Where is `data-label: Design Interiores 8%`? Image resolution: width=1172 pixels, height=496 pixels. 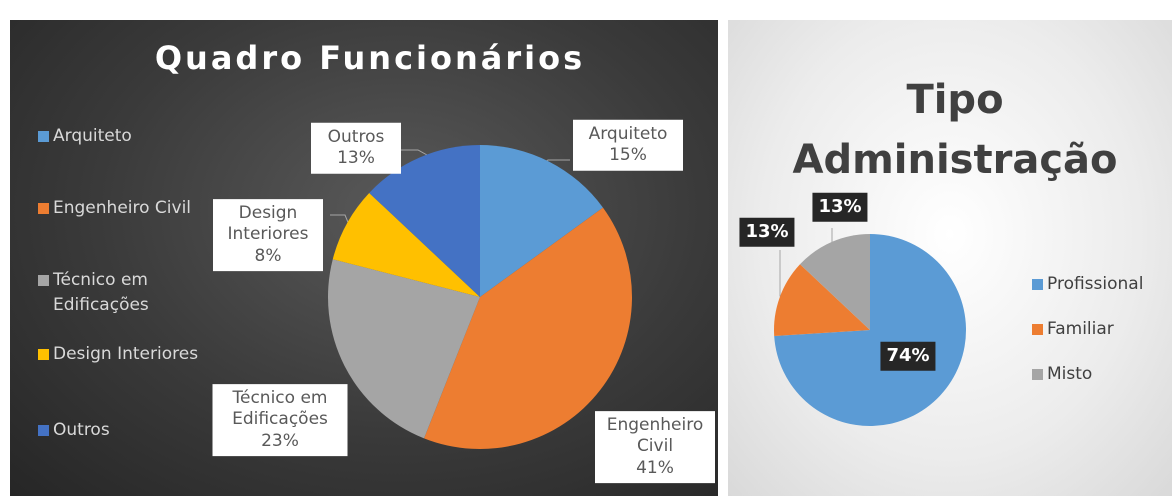 data-label: Design Interiores 8% is located at coordinates (268, 235).